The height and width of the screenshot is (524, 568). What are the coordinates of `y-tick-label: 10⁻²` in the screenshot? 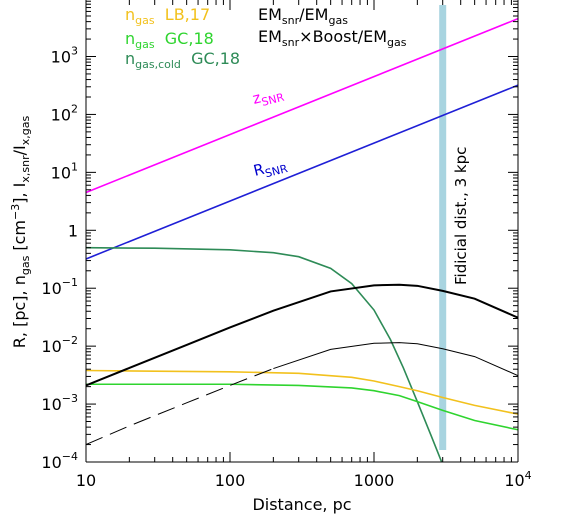 It's located at (59, 345).